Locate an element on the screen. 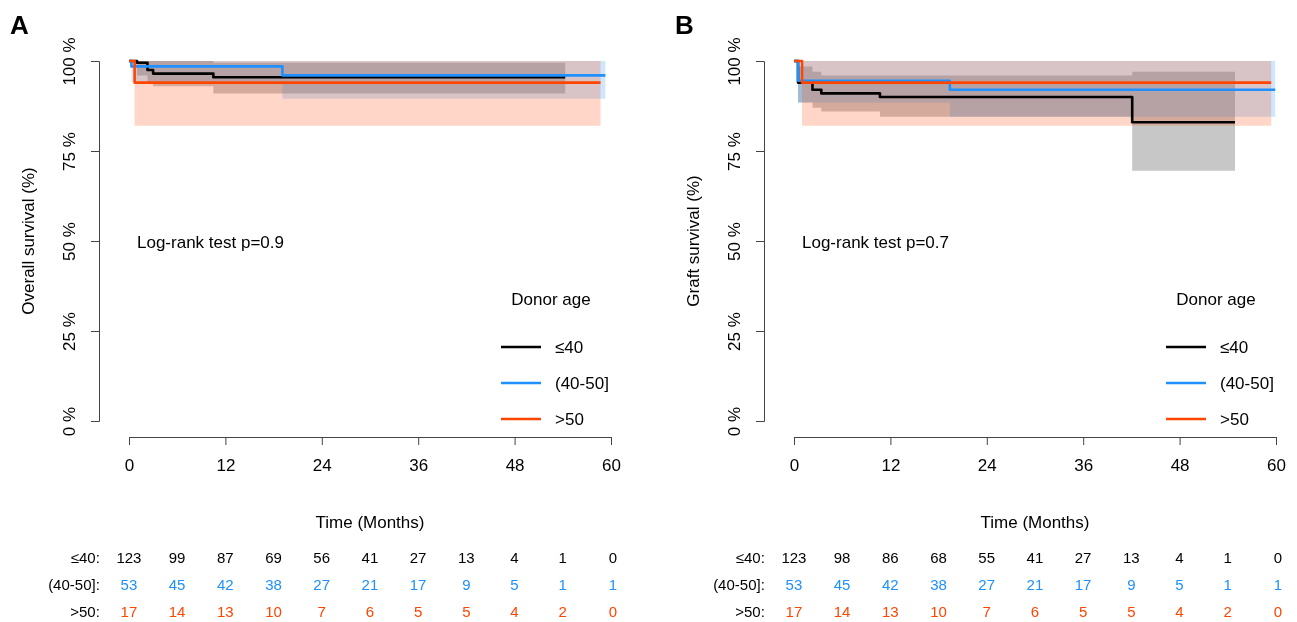 The height and width of the screenshot is (622, 1297). y-axis-title: Graft survival (%) is located at coordinates (693, 241).